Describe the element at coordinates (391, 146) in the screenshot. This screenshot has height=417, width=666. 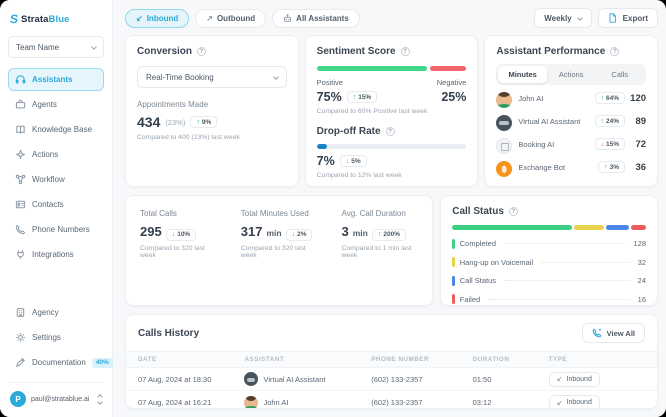
I see `dropoff-bar` at that location.